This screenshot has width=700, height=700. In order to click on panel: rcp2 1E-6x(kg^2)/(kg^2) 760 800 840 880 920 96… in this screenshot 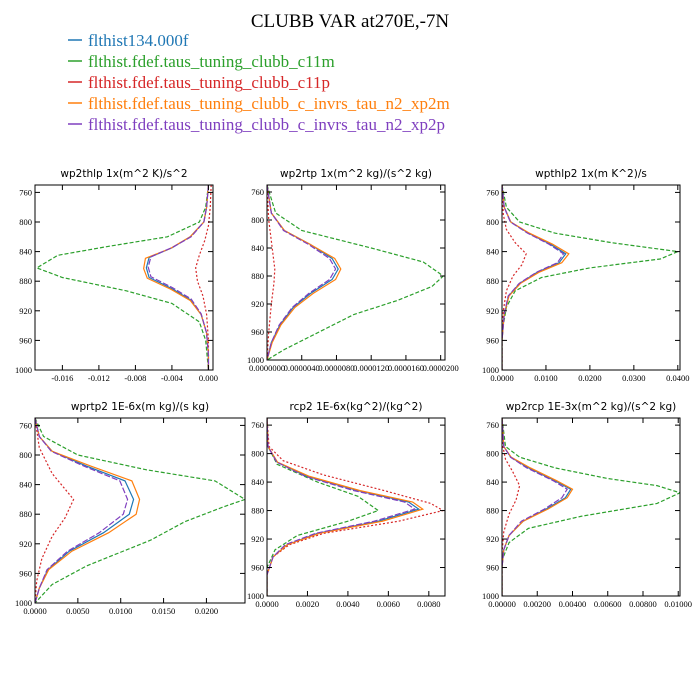, I will do `click(346, 505)`.